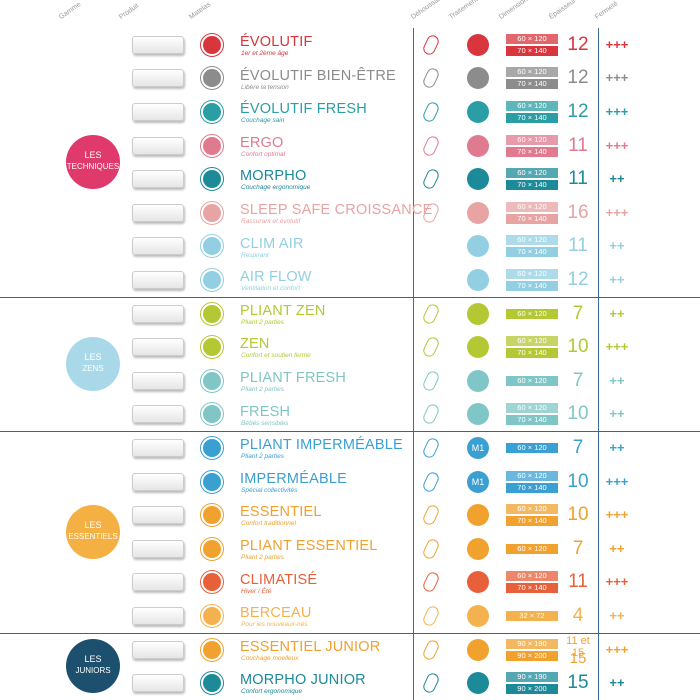 The height and width of the screenshot is (700, 700). What do you see at coordinates (93, 666) in the screenshot?
I see `group-badge: LES JUNIORS` at bounding box center [93, 666].